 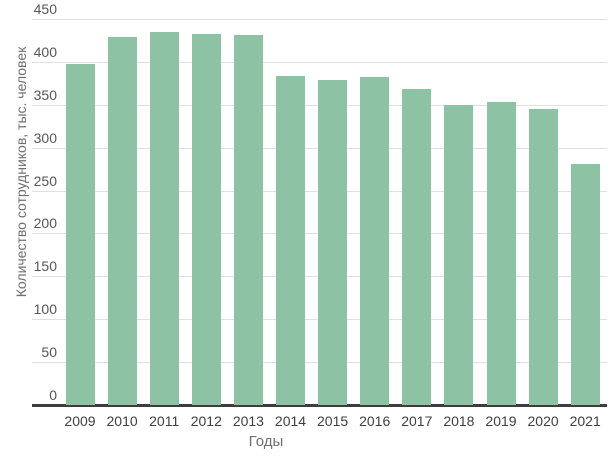 What do you see at coordinates (45, 266) in the screenshot?
I see `y-tick-label: 150` at bounding box center [45, 266].